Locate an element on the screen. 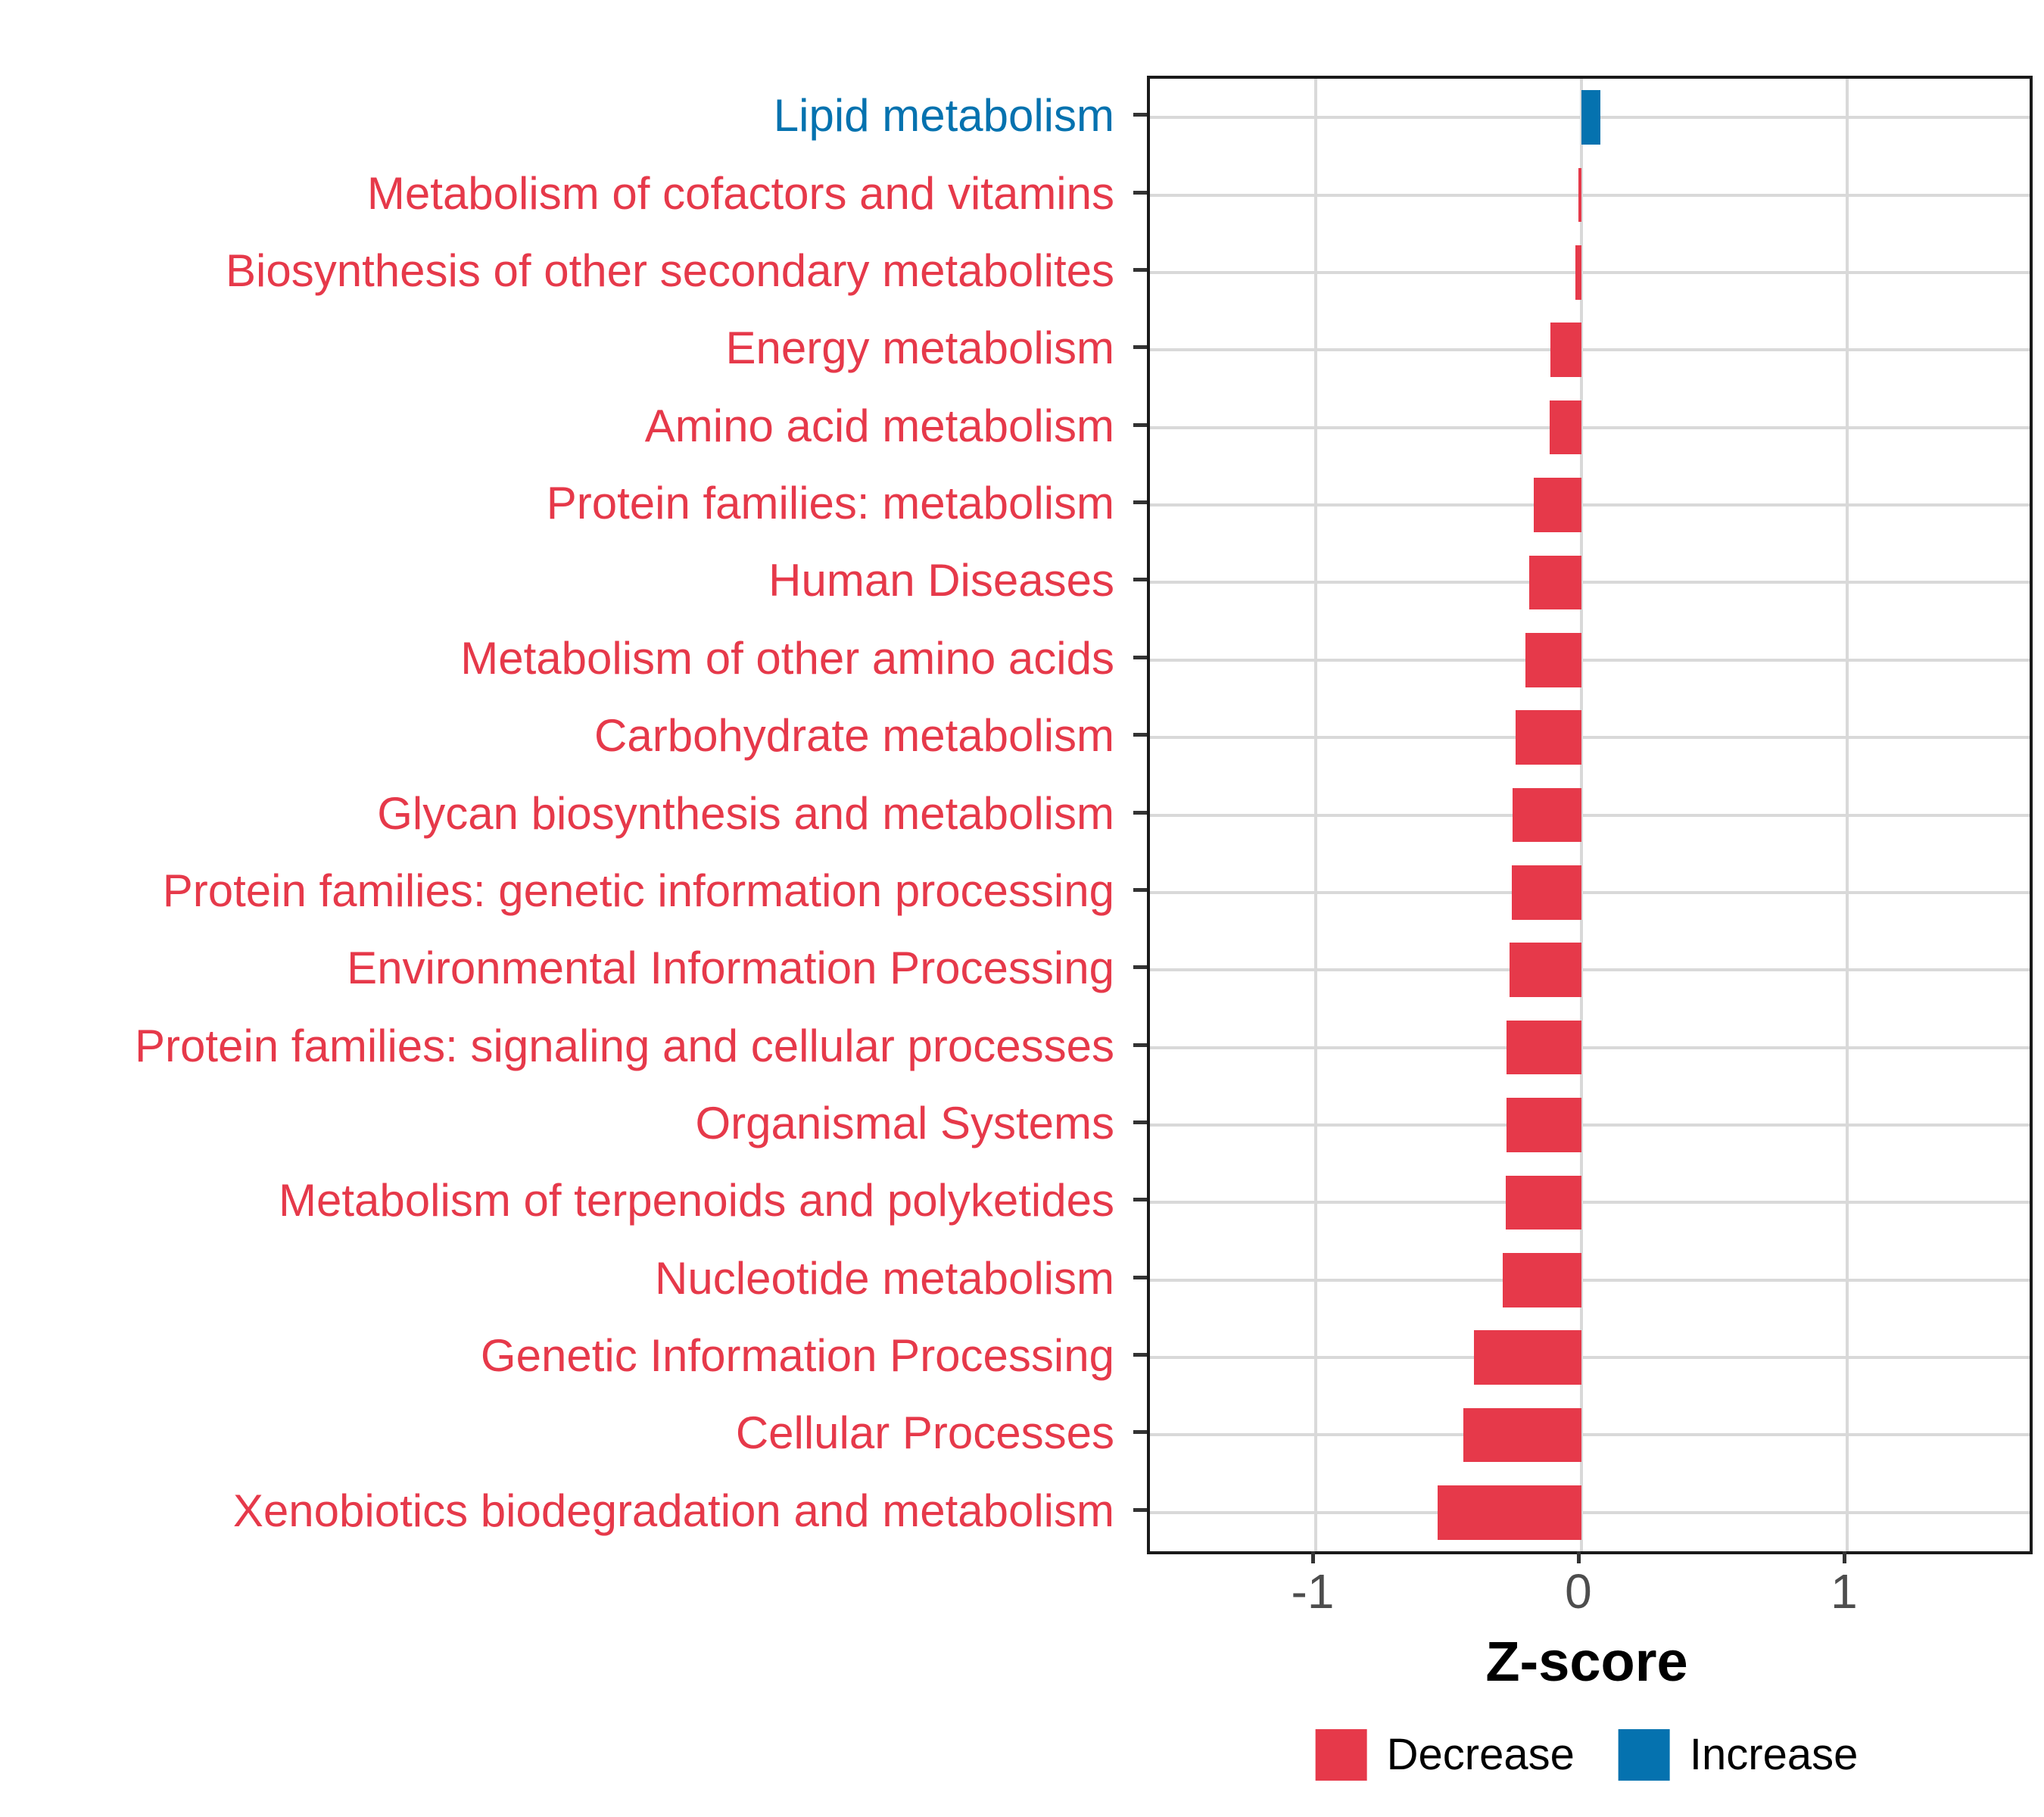  y-axis-label: Metabolism of terpenoids and polyketides is located at coordinates (696, 1200).